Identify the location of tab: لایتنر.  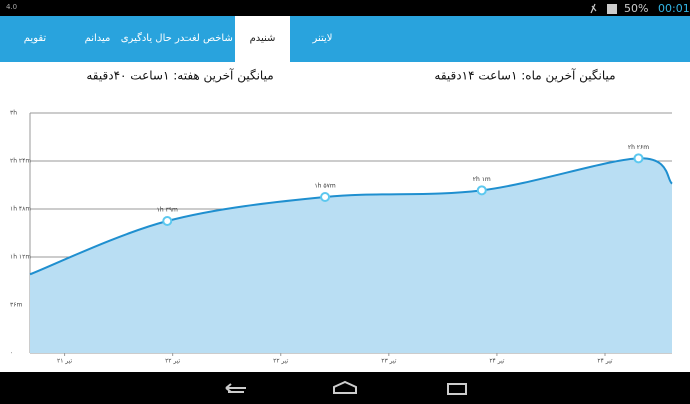
(321, 38).